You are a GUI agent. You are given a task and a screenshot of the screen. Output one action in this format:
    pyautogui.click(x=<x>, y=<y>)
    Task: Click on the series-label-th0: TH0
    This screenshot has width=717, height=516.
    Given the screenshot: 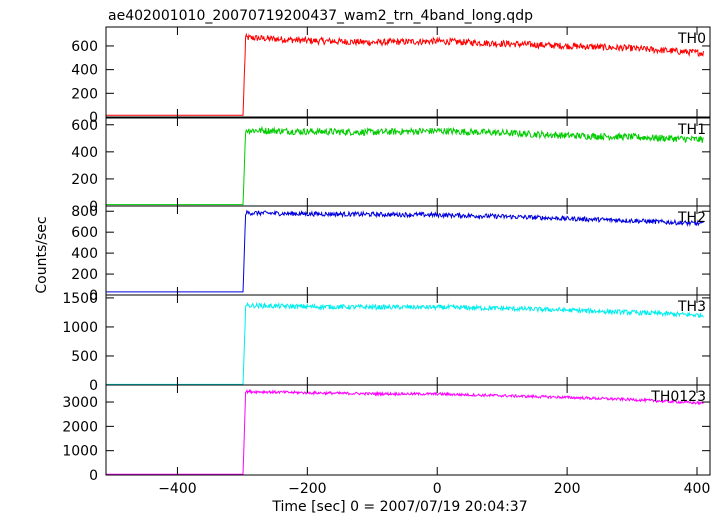 What is the action you would take?
    pyautogui.click(x=691, y=39)
    